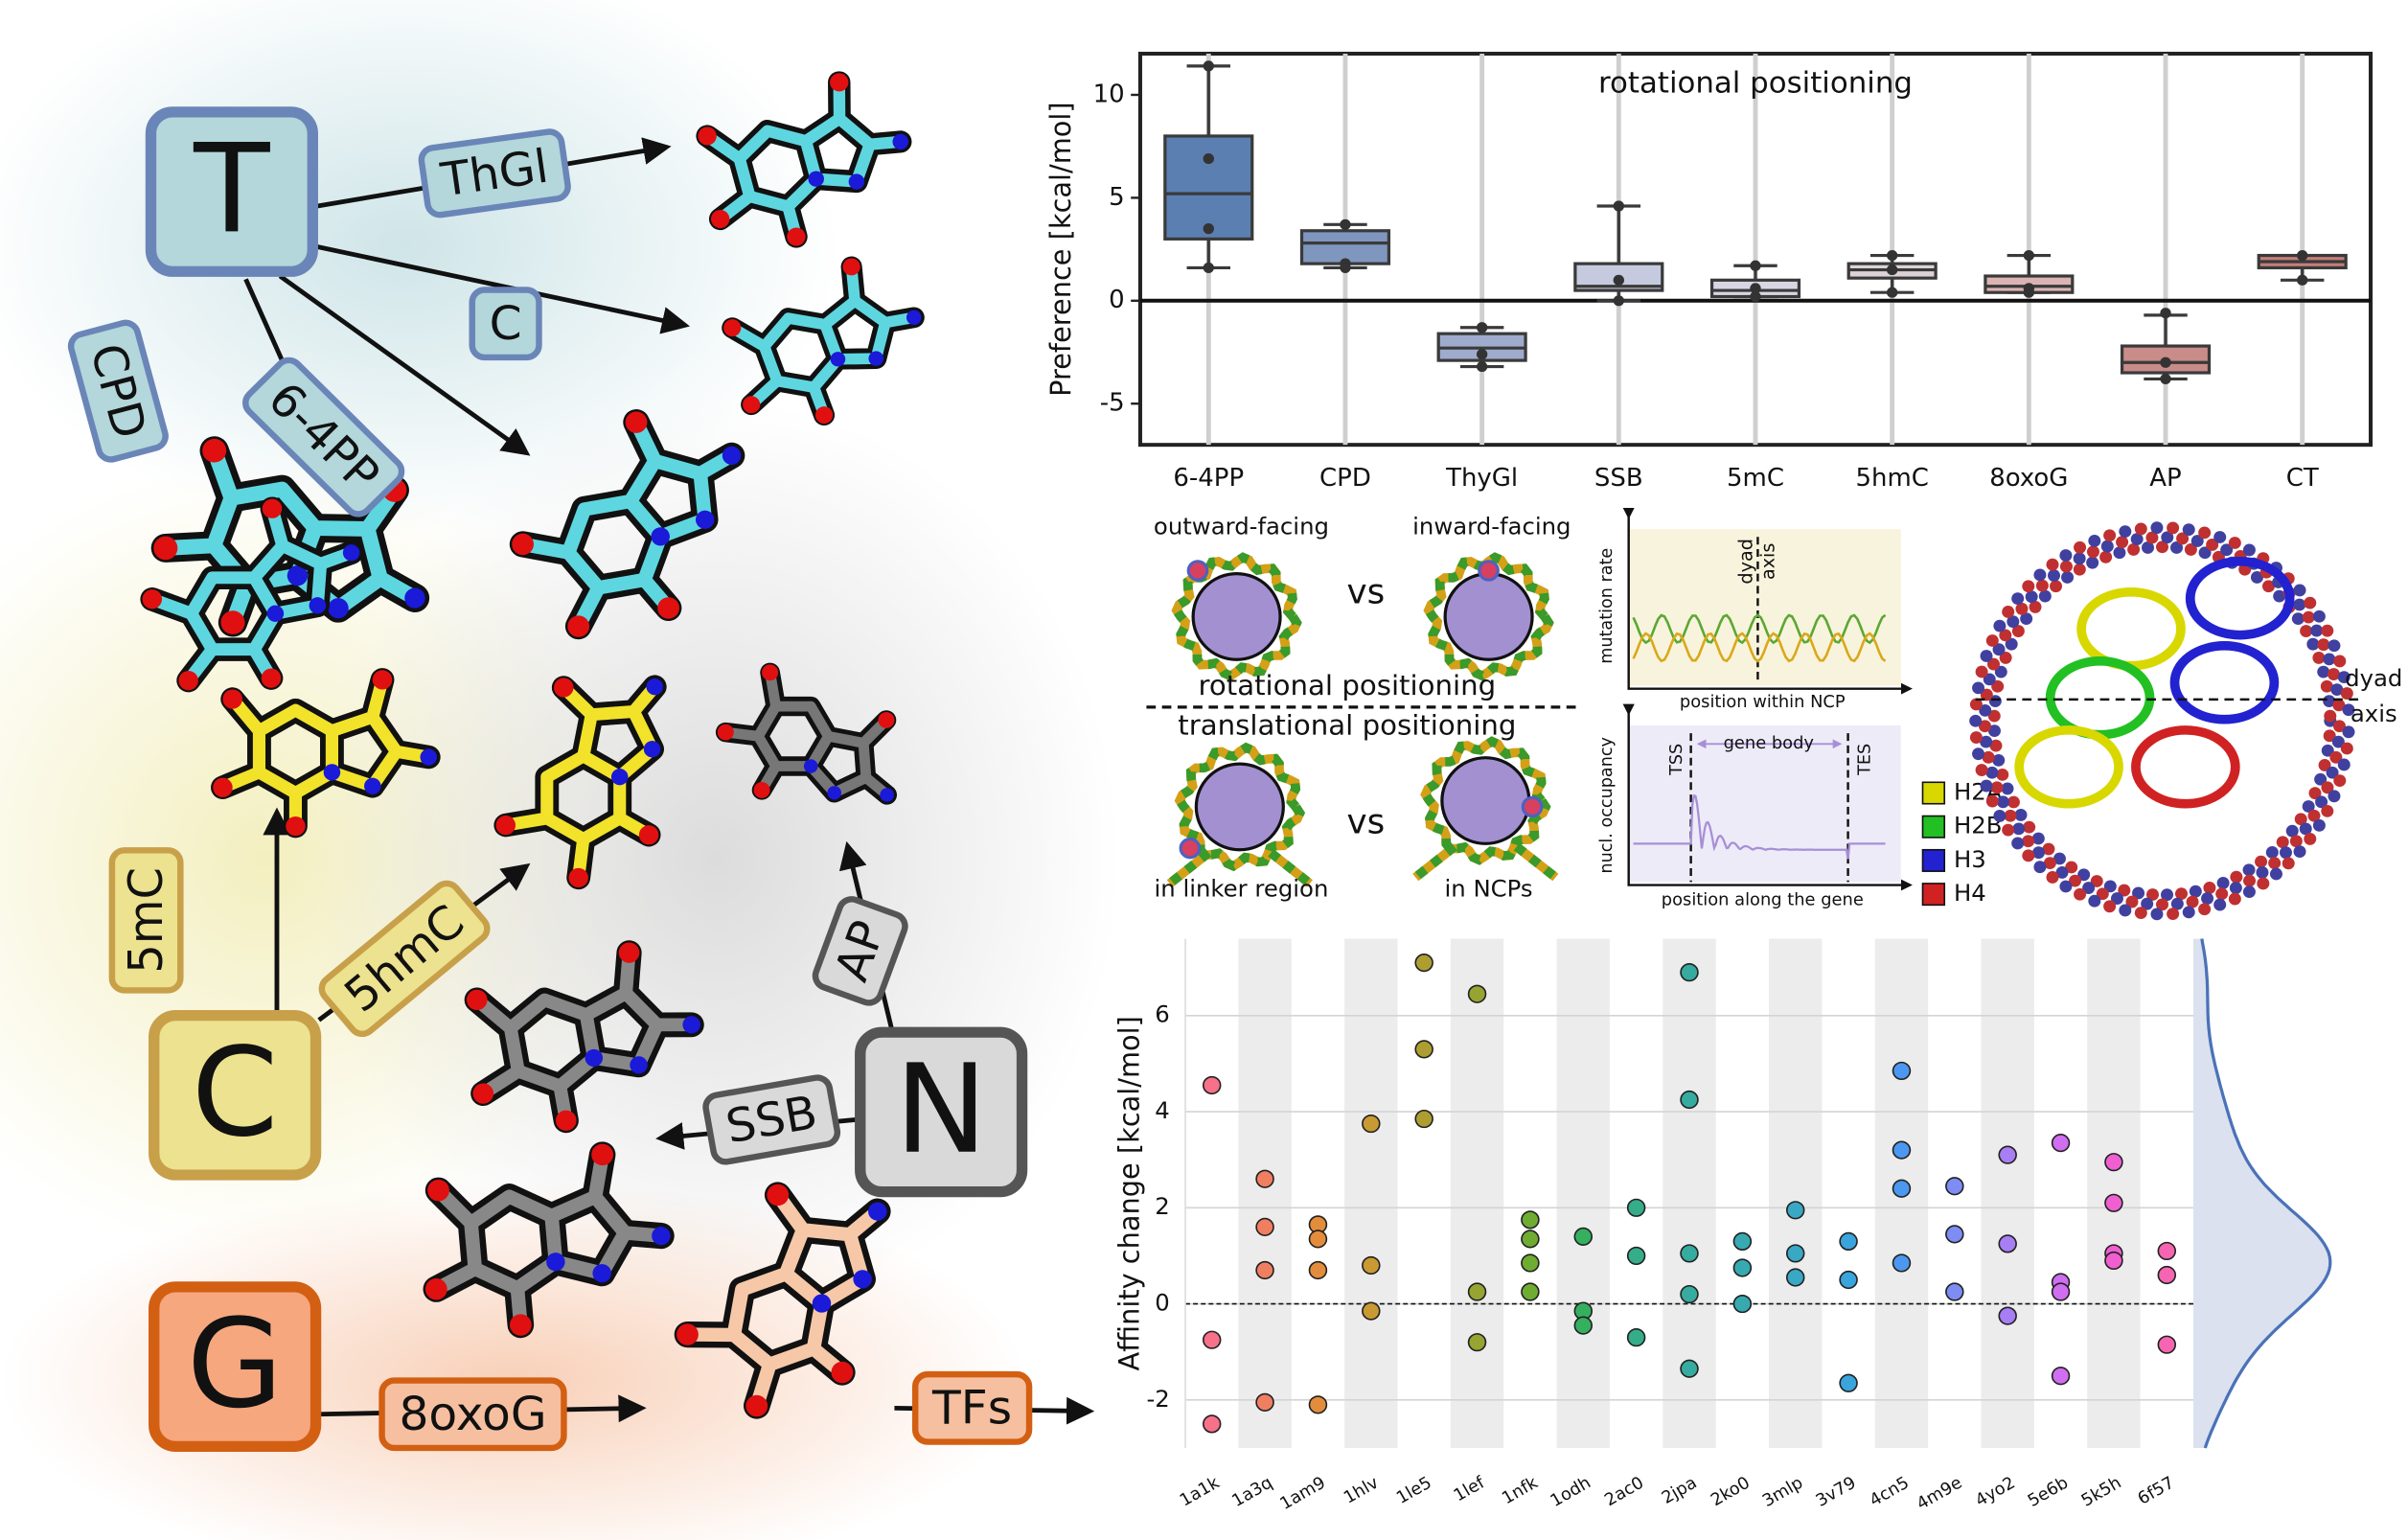 This screenshot has height=1540, width=2408. Describe the element at coordinates (1755, 84) in the screenshot. I see `chart-title: rotational positioning` at that location.